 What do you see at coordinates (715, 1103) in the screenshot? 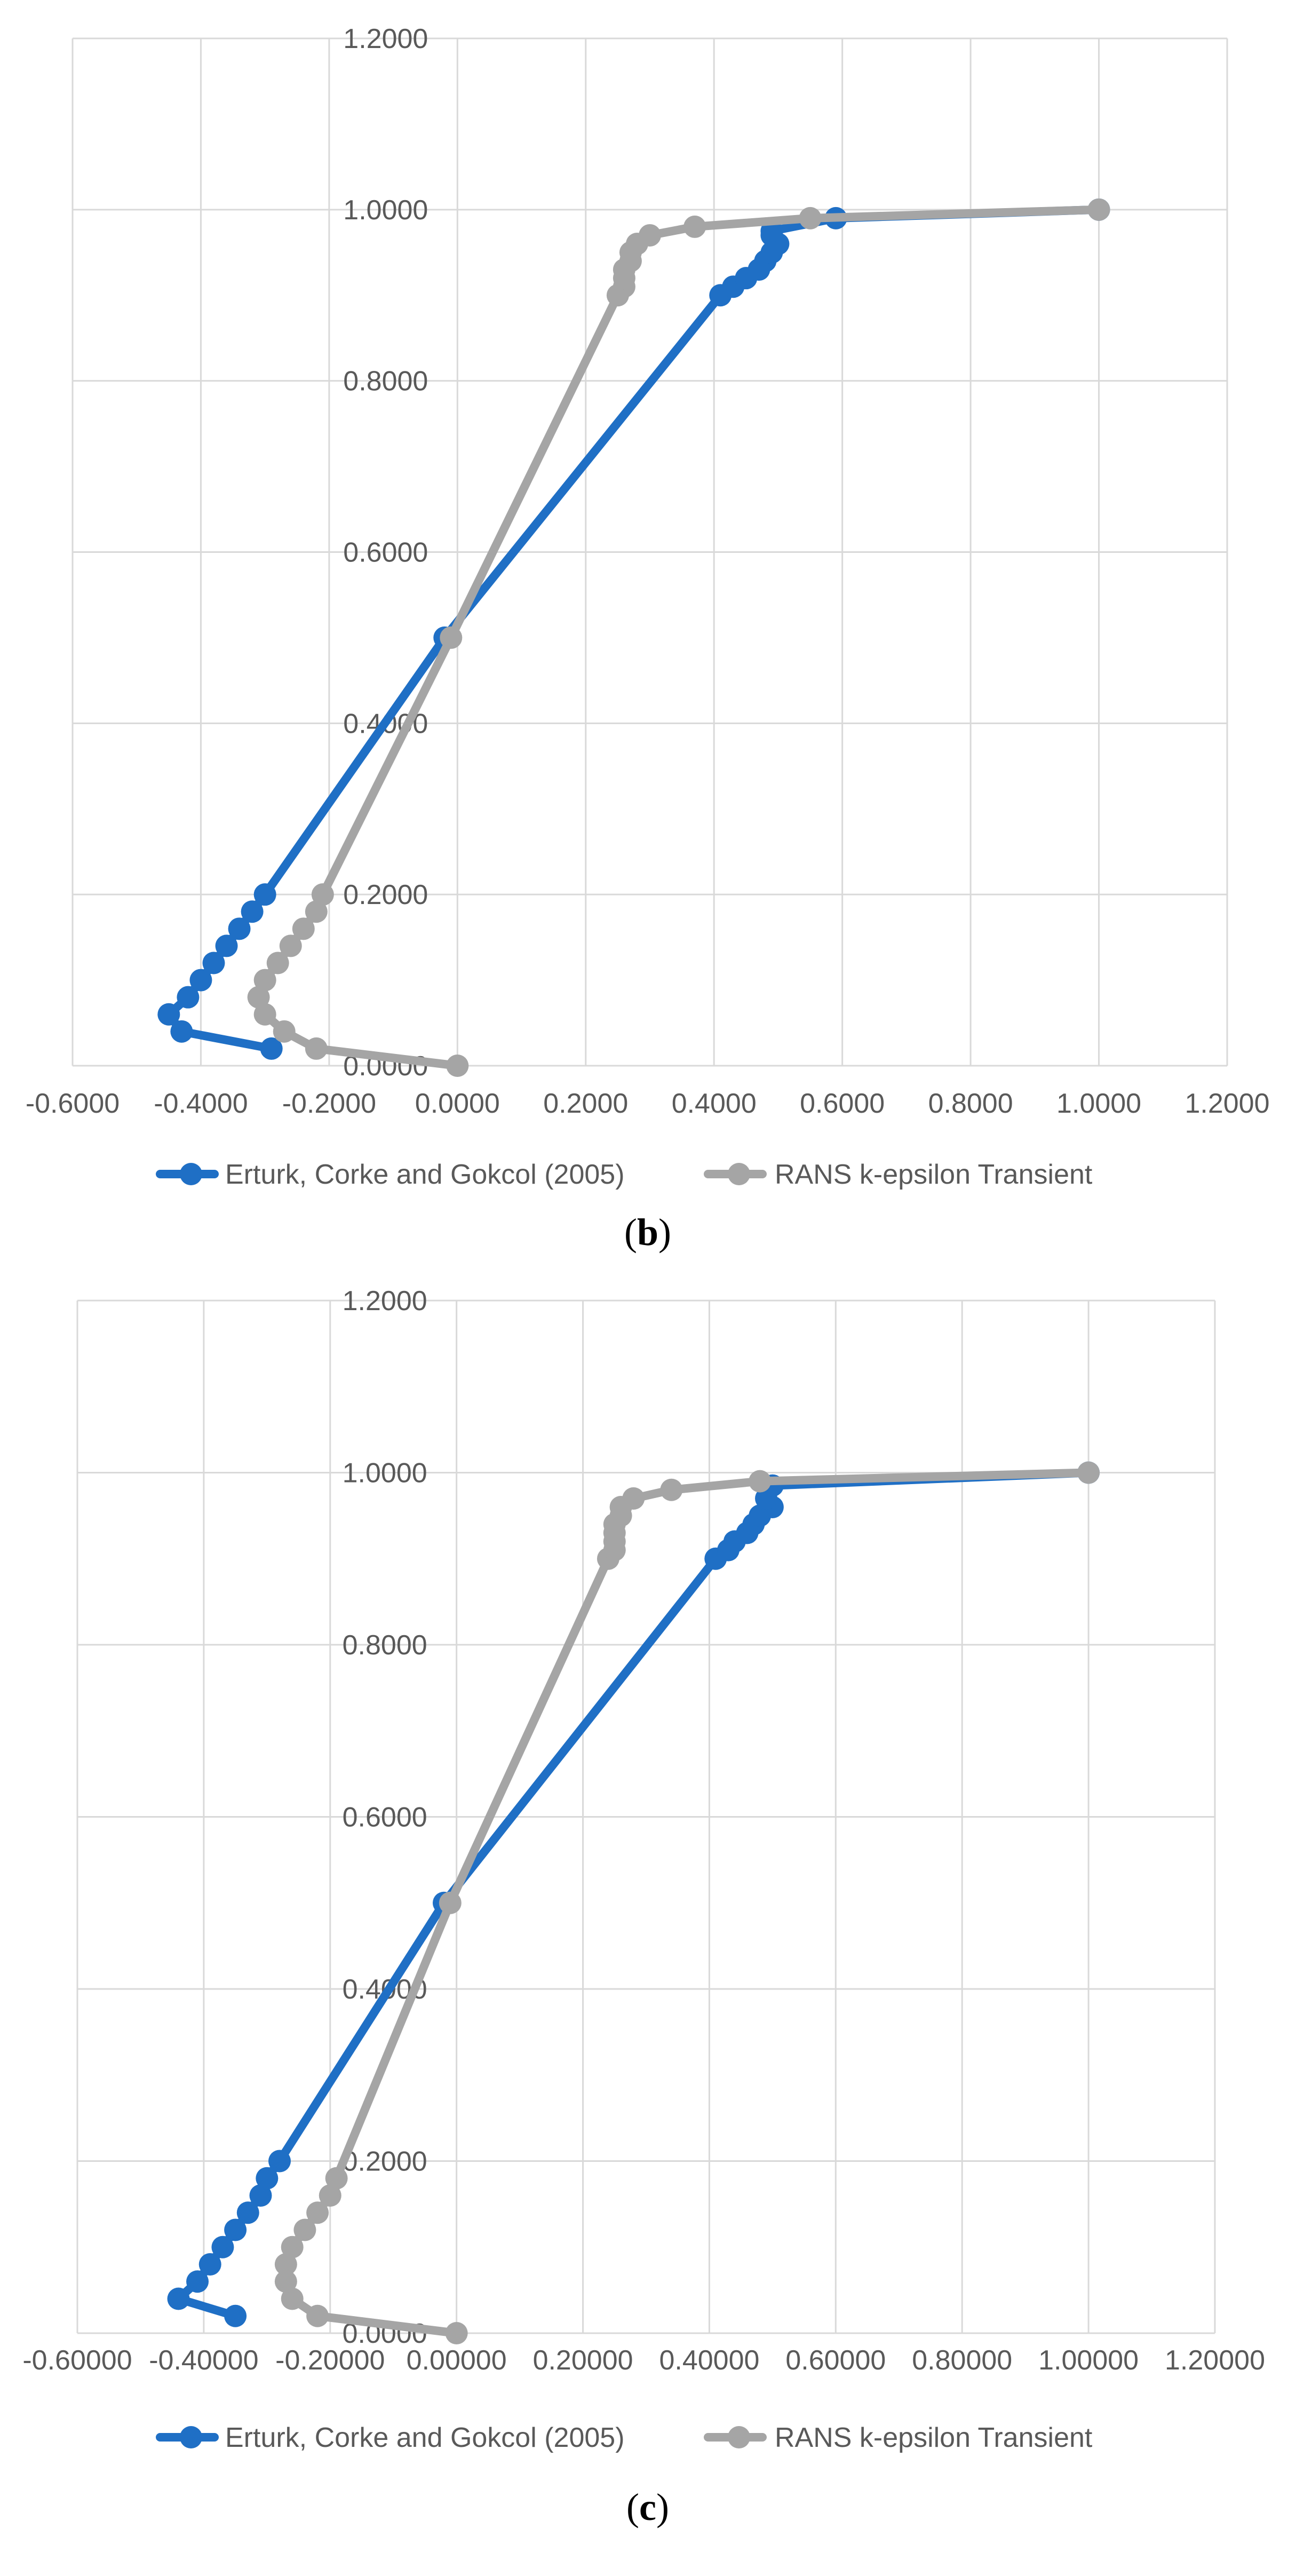
I see `x-tick-label: 0.4000` at bounding box center [715, 1103].